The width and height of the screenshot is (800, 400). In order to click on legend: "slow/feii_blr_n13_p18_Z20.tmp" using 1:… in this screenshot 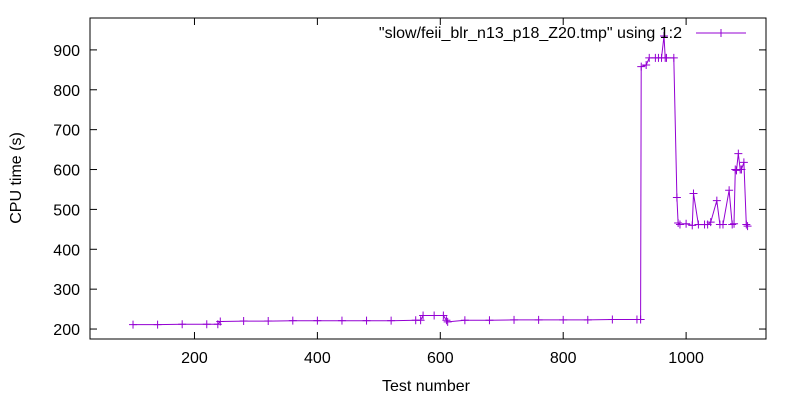, I will do `click(562, 33)`.